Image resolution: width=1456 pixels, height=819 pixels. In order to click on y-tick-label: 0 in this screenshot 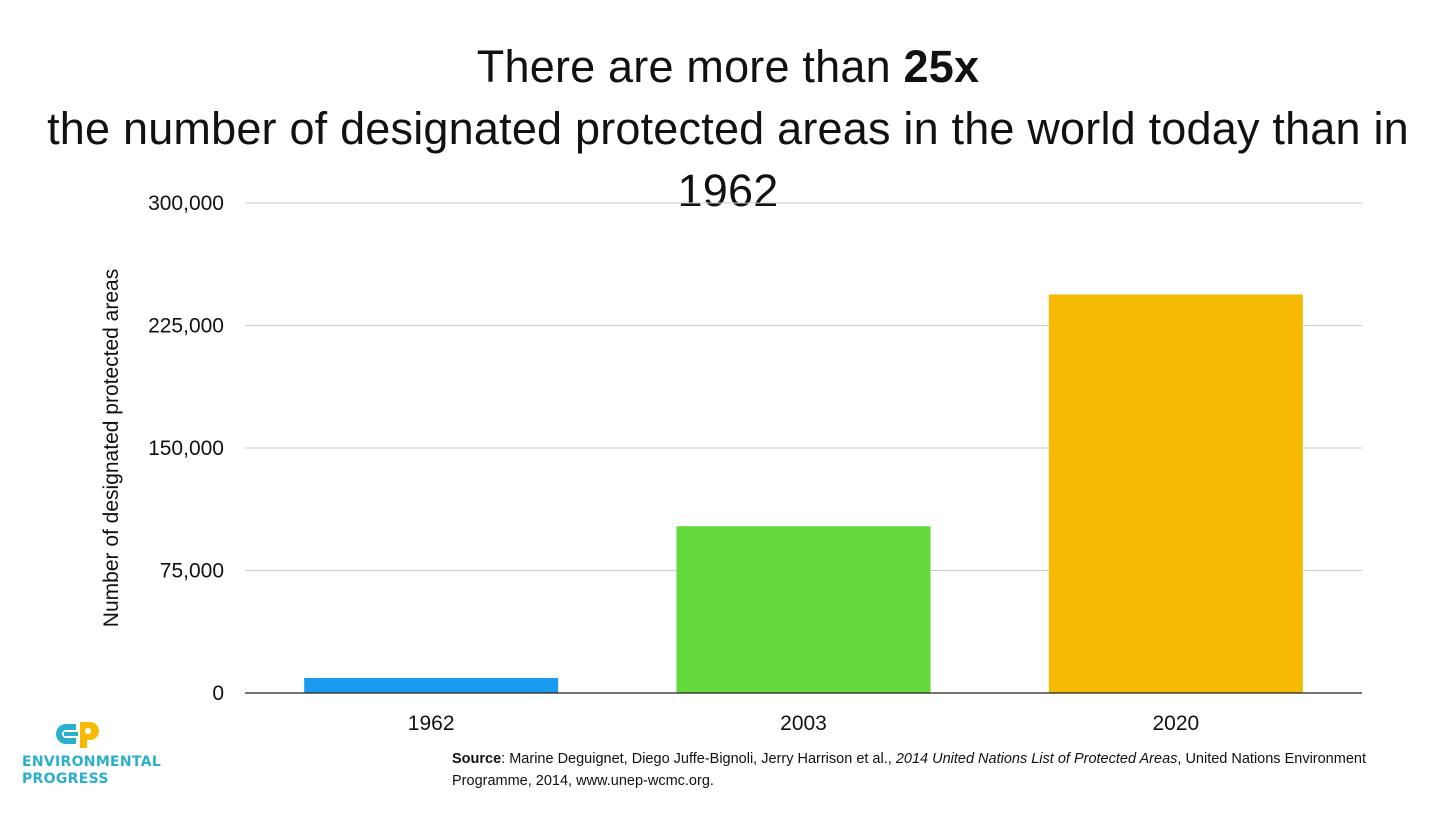, I will do `click(218, 693)`.